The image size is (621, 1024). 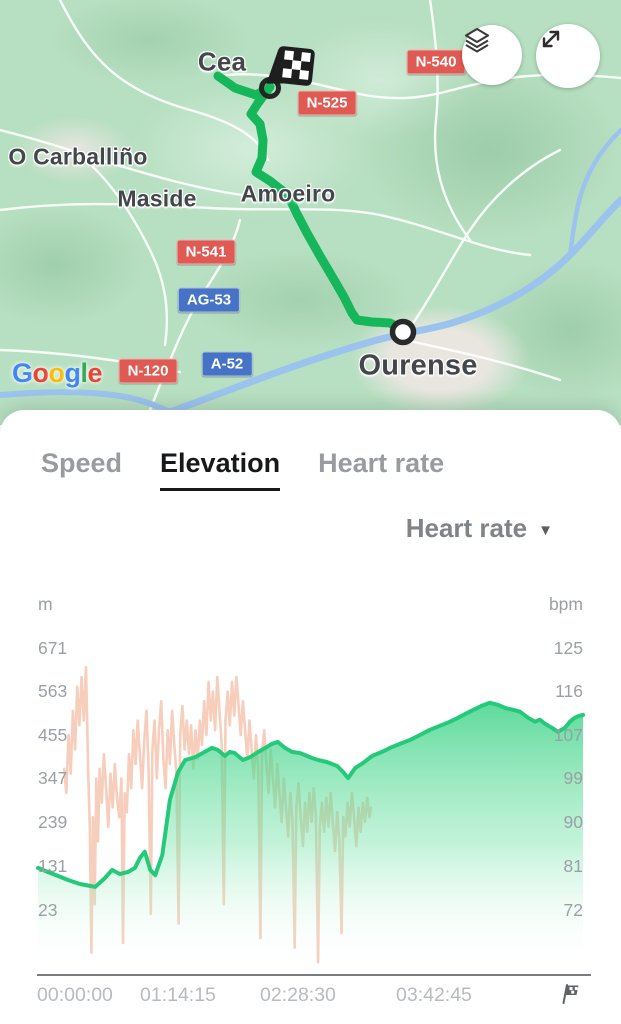 What do you see at coordinates (569, 691) in the screenshot?
I see `right-tick: 116` at bounding box center [569, 691].